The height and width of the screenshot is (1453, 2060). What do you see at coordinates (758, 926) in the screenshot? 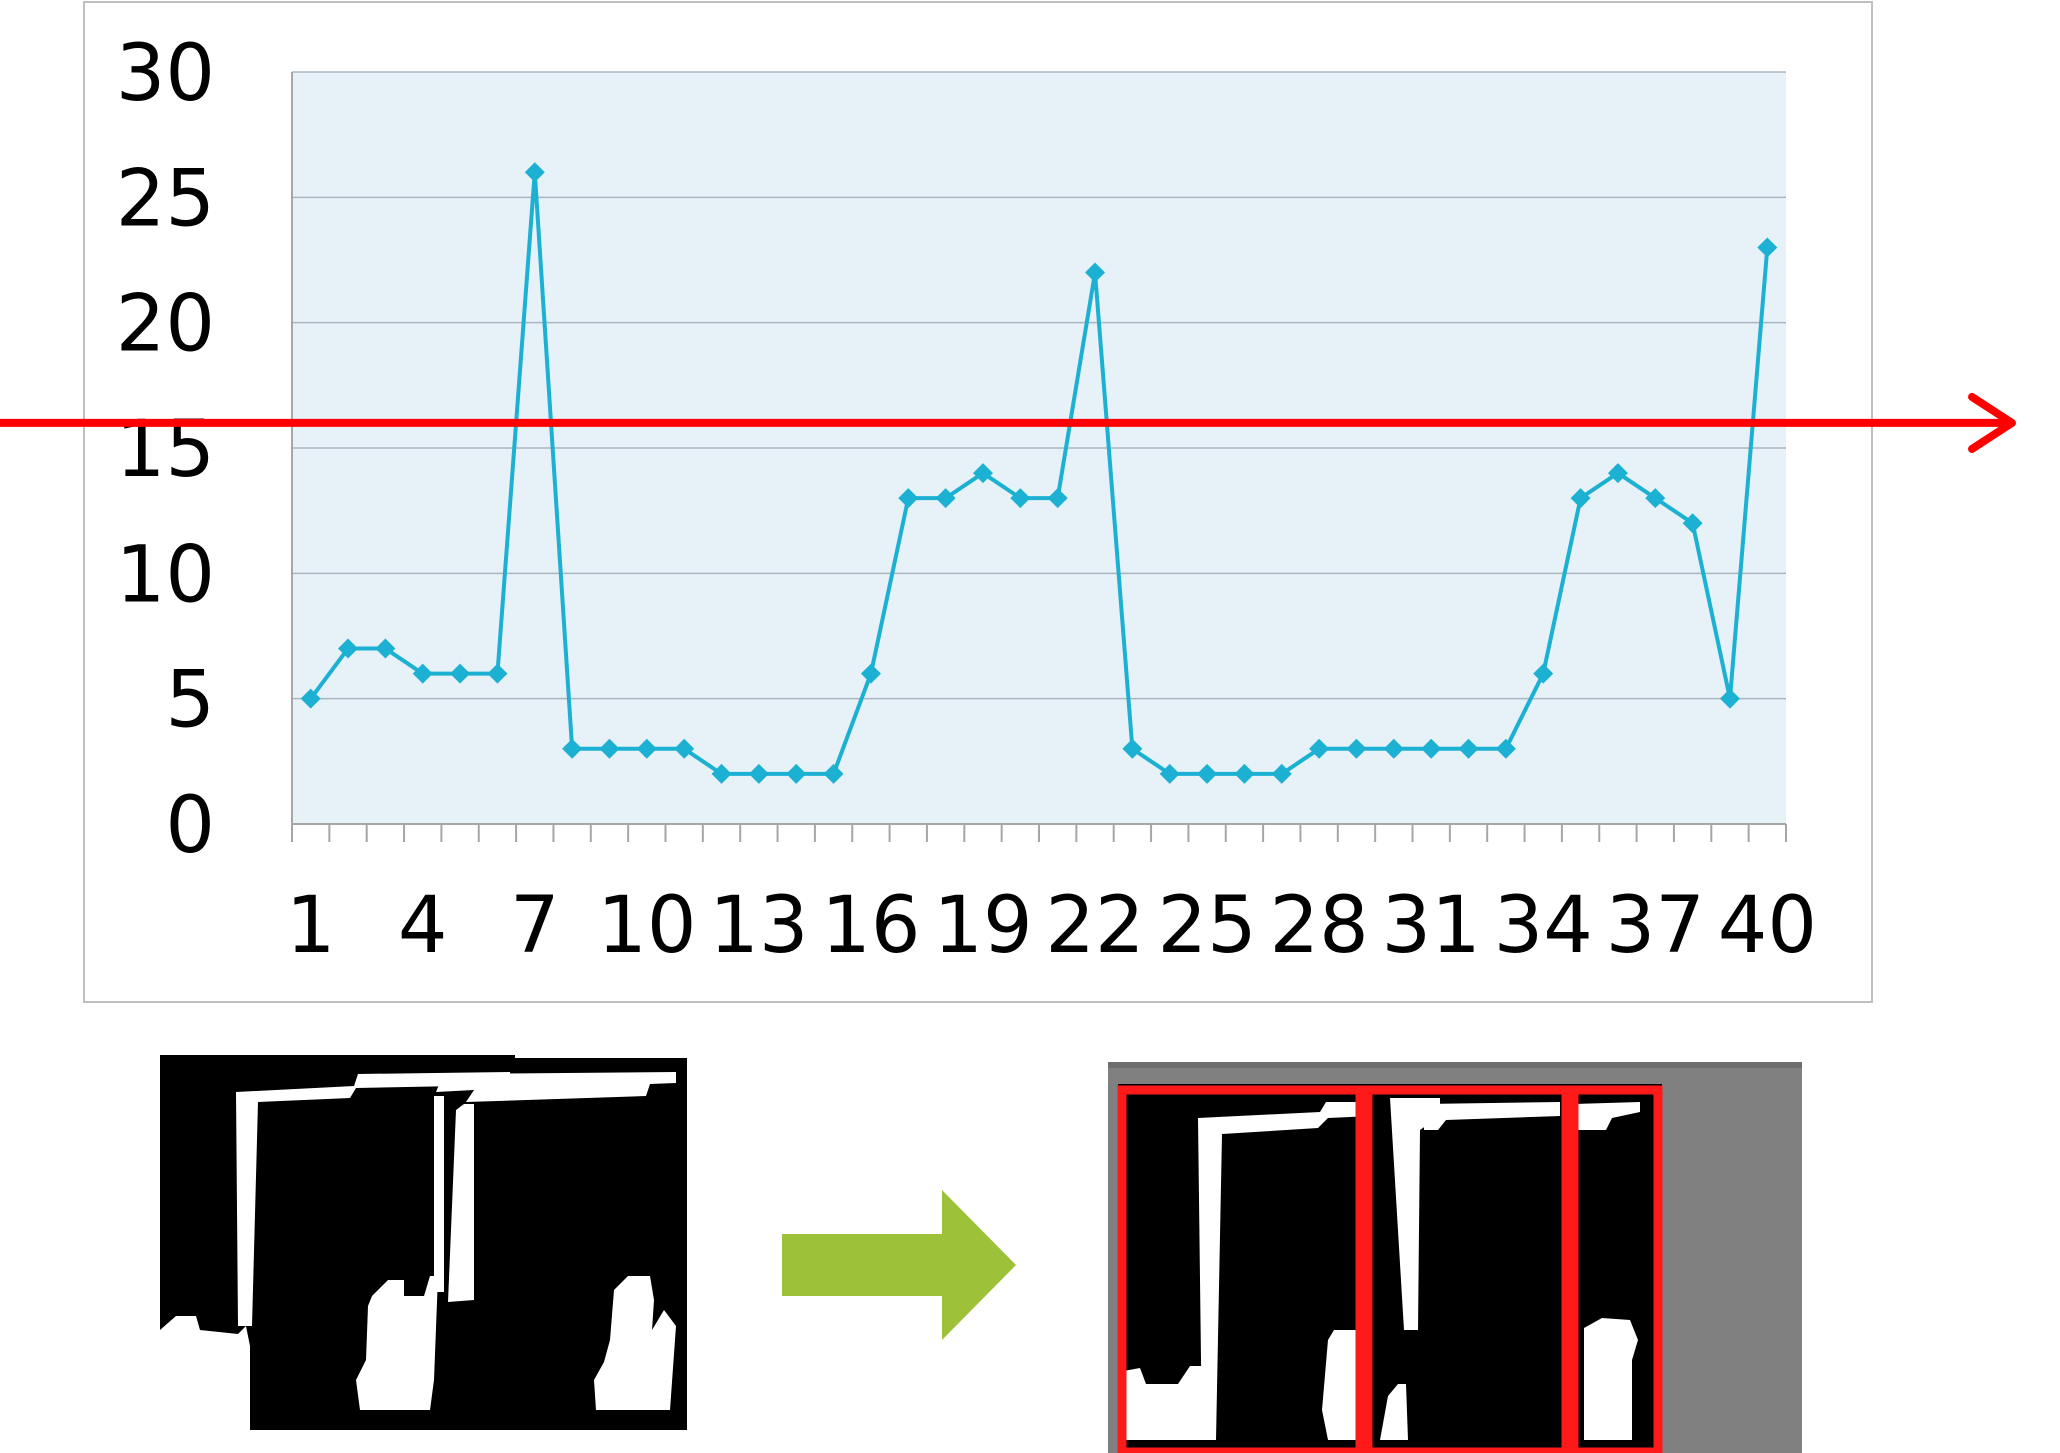
I see `x-tick-label: 13` at bounding box center [758, 926].